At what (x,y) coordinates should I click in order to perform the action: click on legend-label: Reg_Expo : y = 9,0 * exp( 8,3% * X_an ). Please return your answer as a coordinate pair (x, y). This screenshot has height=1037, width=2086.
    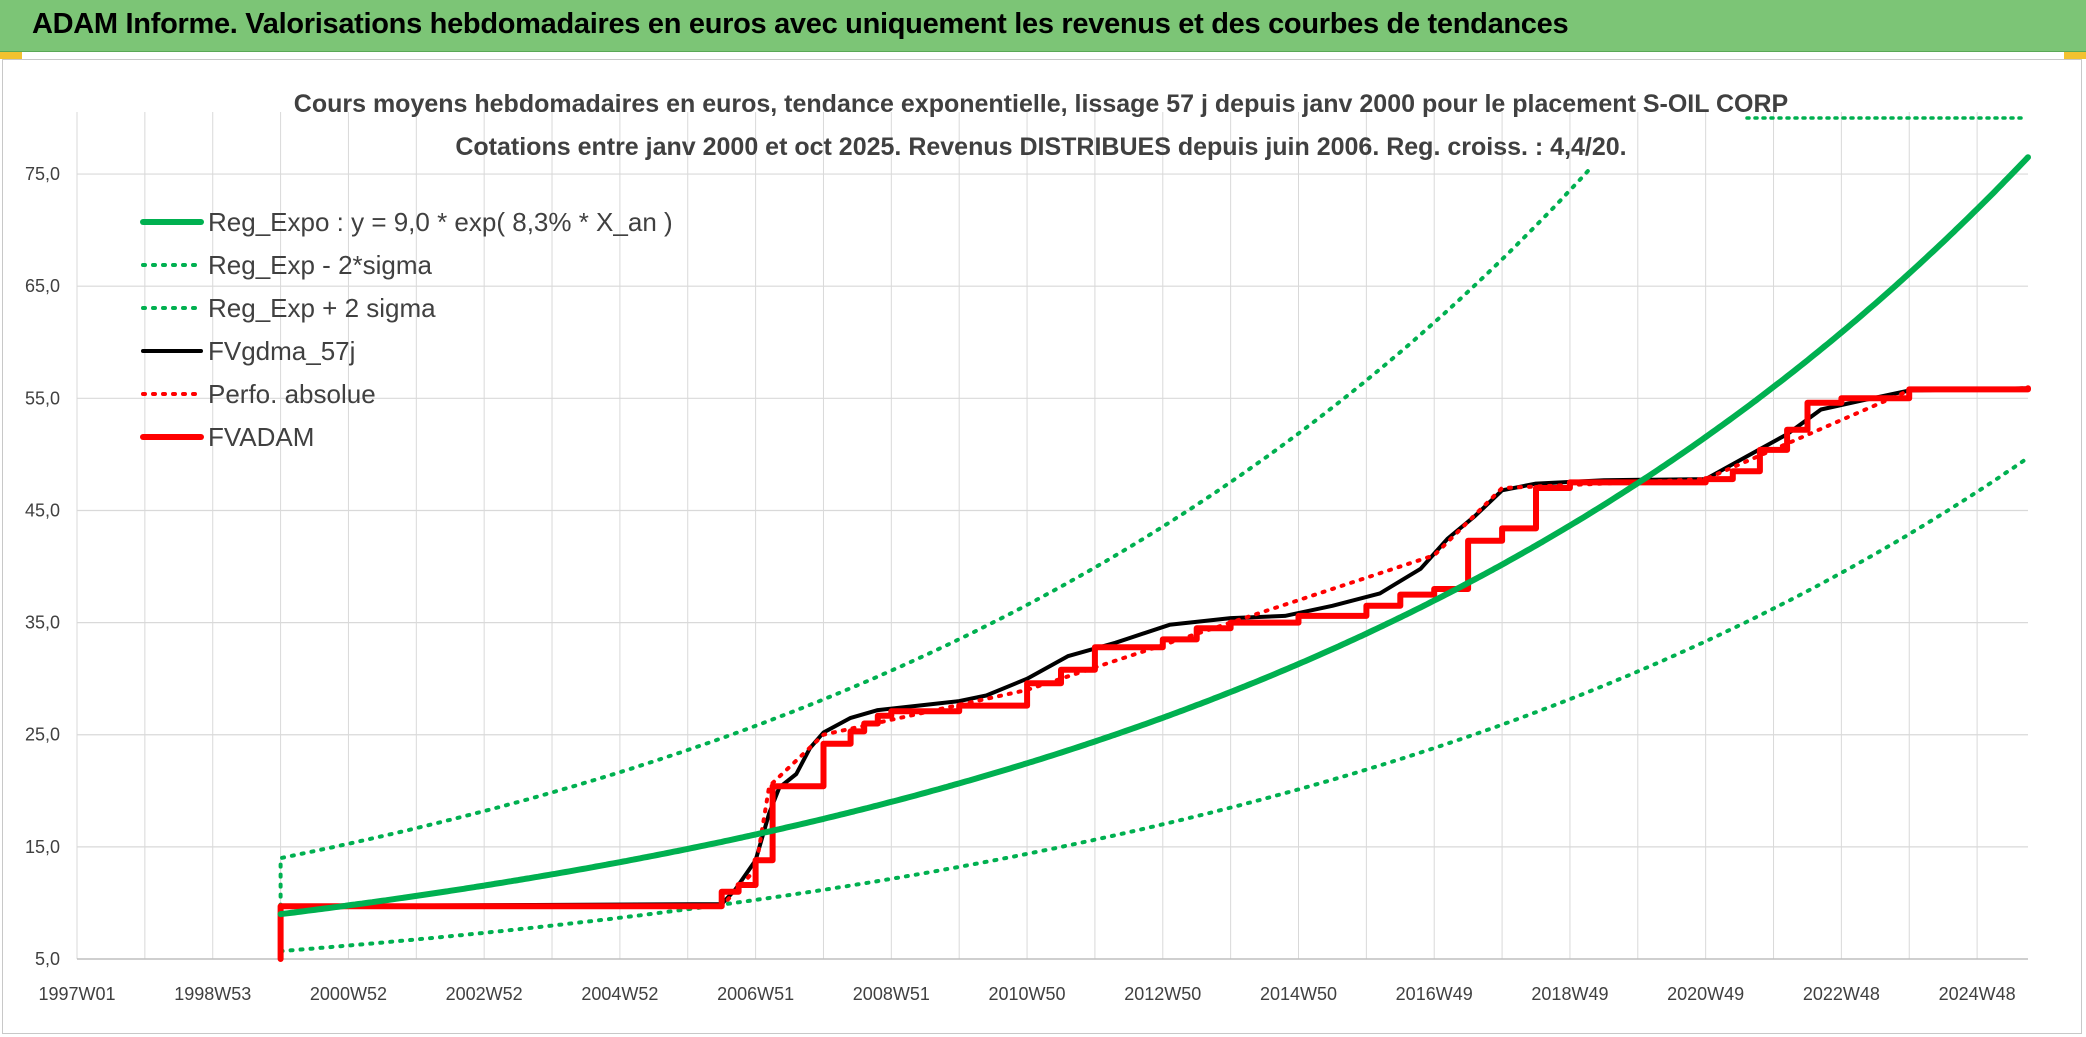
    Looking at the image, I should click on (440, 222).